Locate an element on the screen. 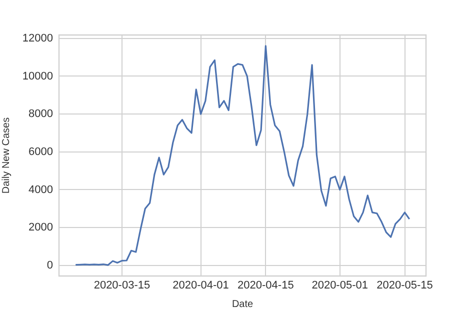 Image resolution: width=474 pixels, height=316 pixels. y-tick-label: 4000 is located at coordinates (40, 190).